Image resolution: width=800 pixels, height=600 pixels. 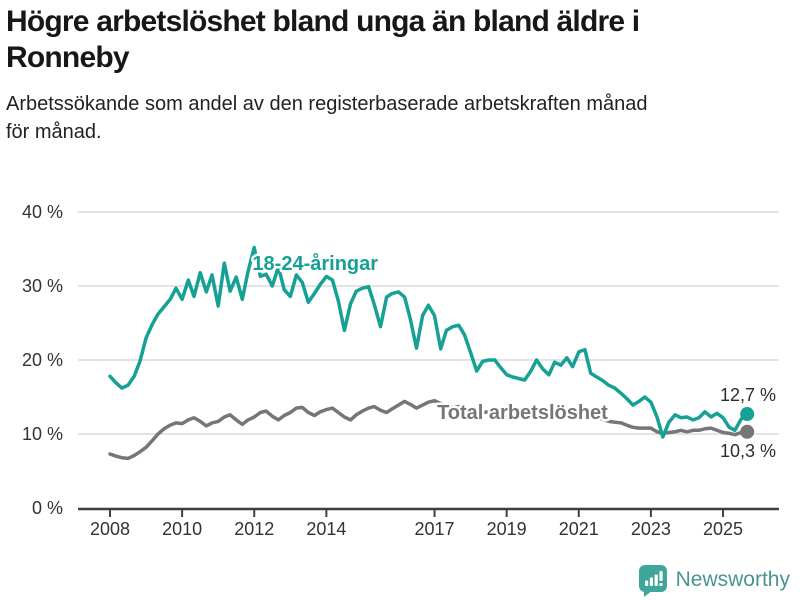 I want to click on x-tick-label-2012: 2012, so click(x=254, y=529).